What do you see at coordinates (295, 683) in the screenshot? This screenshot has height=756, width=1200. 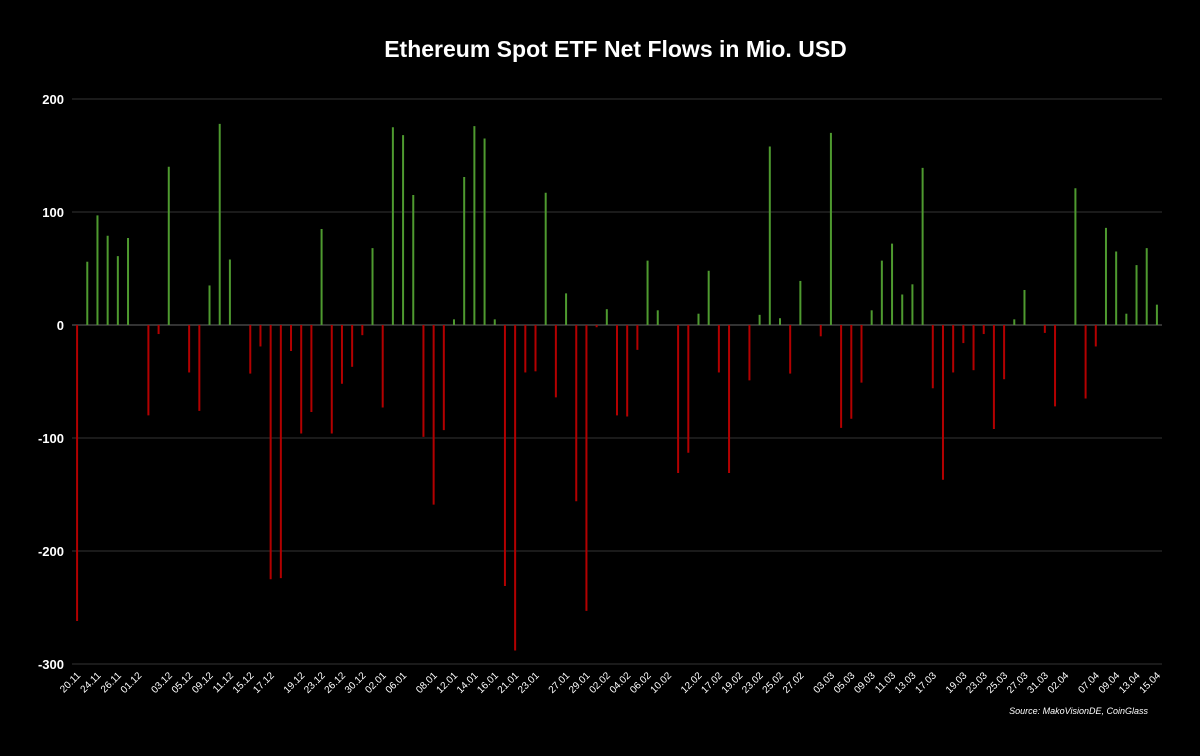 I see `x-tick-label: 19.12` at bounding box center [295, 683].